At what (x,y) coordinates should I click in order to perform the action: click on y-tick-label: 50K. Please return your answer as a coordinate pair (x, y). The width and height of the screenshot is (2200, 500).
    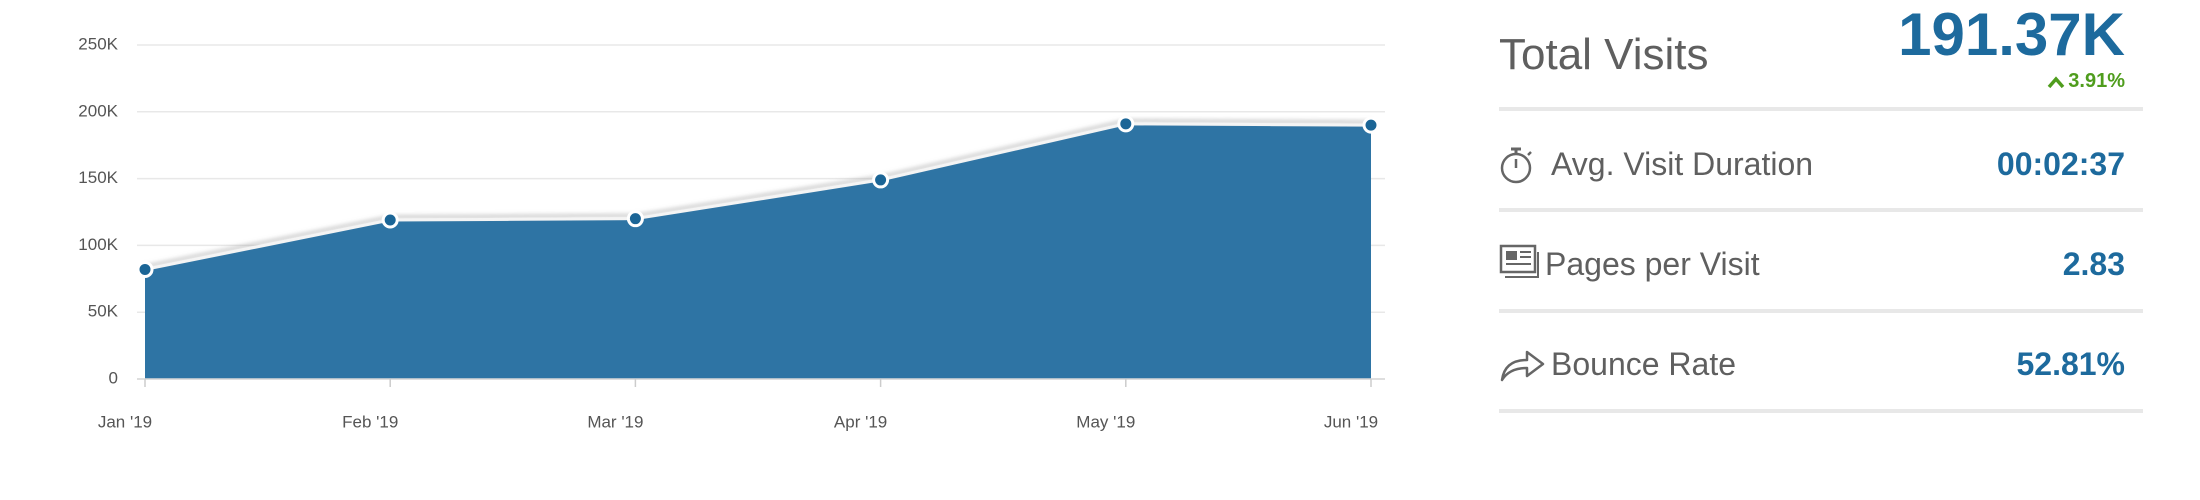
    Looking at the image, I should click on (103, 311).